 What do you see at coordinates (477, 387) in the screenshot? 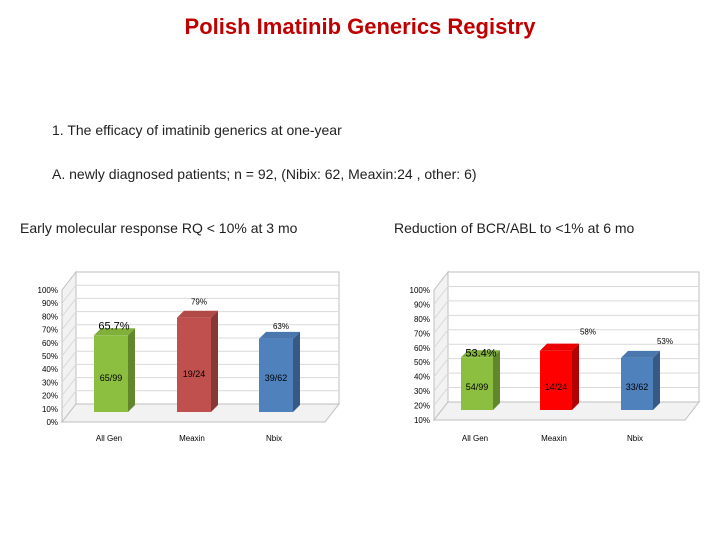
I see `chart-right-count-label: 54/99` at bounding box center [477, 387].